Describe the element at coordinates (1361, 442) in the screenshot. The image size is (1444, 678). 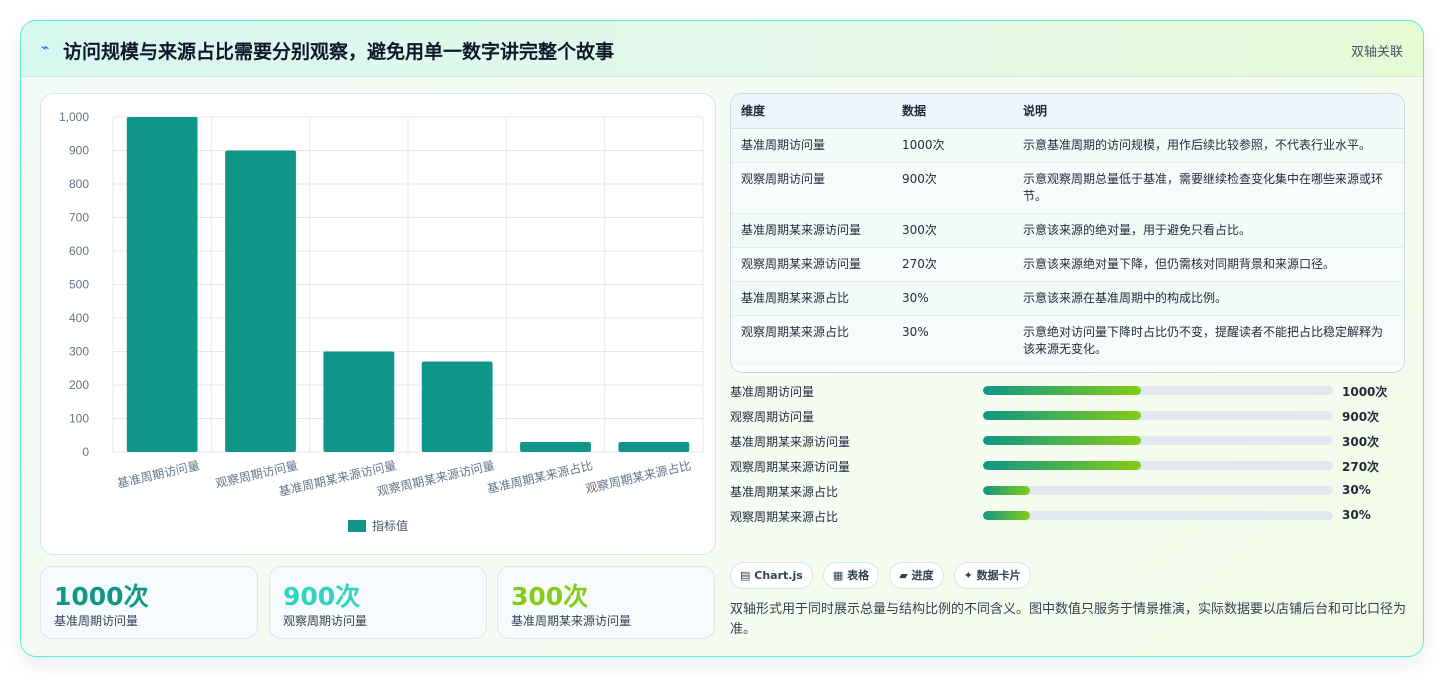
I see `progress-value: 300次` at that location.